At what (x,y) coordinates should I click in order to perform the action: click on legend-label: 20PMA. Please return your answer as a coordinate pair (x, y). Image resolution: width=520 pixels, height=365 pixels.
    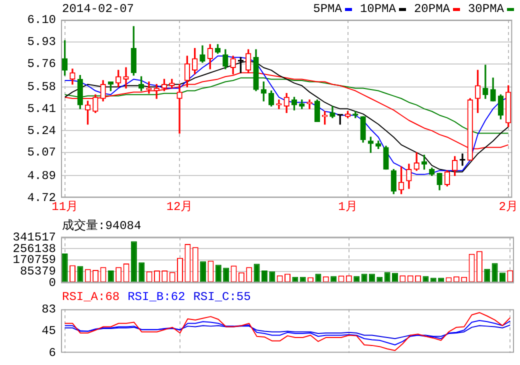
    Looking at the image, I should click on (432, 9).